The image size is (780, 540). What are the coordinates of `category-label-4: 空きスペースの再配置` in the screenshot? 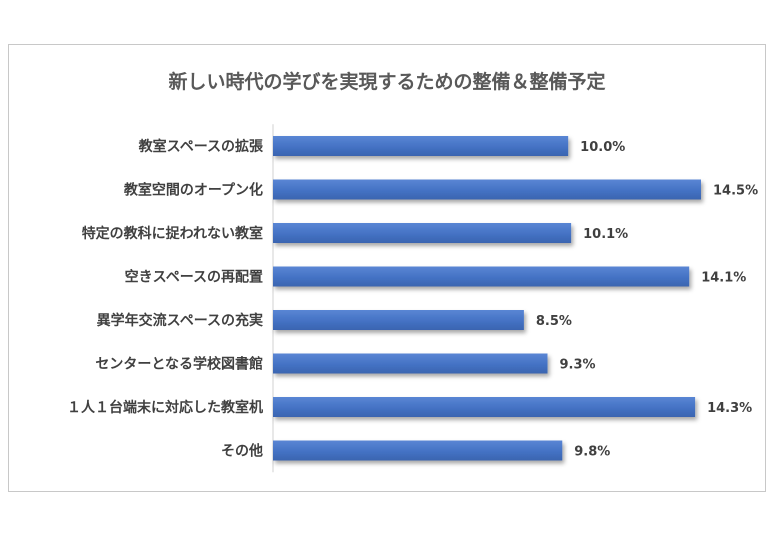 It's located at (194, 277).